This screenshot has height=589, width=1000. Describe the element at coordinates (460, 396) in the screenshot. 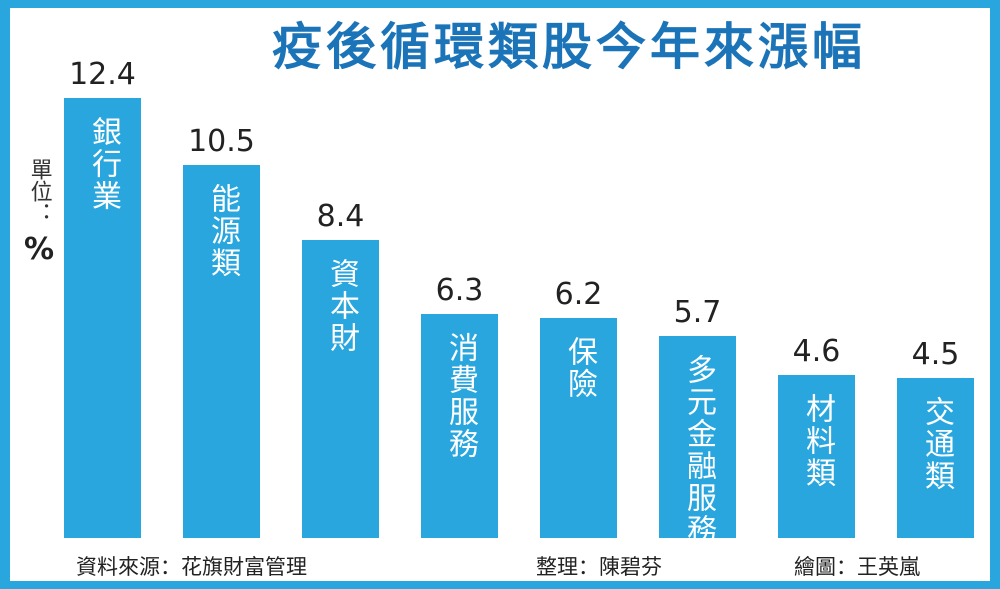

I see `bar-category-label: 消費服務` at that location.